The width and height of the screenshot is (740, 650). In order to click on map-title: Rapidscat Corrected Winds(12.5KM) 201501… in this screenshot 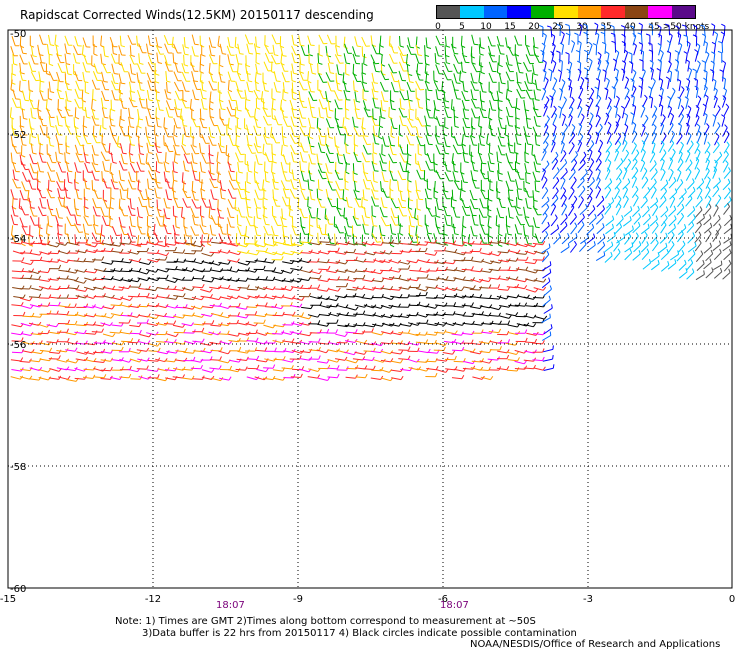, I will do `click(197, 15)`.